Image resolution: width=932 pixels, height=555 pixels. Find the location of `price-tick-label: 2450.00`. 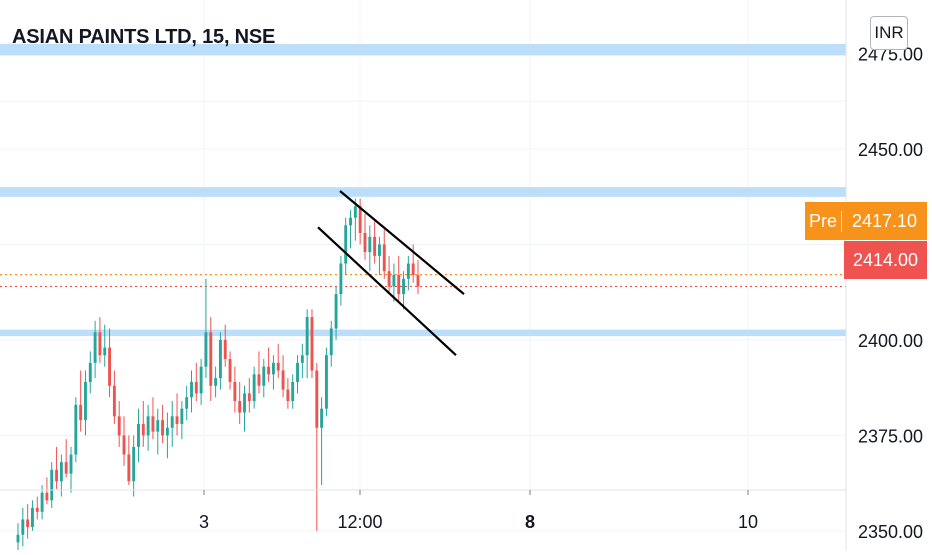

price-tick-label: 2450.00 is located at coordinates (890, 150).